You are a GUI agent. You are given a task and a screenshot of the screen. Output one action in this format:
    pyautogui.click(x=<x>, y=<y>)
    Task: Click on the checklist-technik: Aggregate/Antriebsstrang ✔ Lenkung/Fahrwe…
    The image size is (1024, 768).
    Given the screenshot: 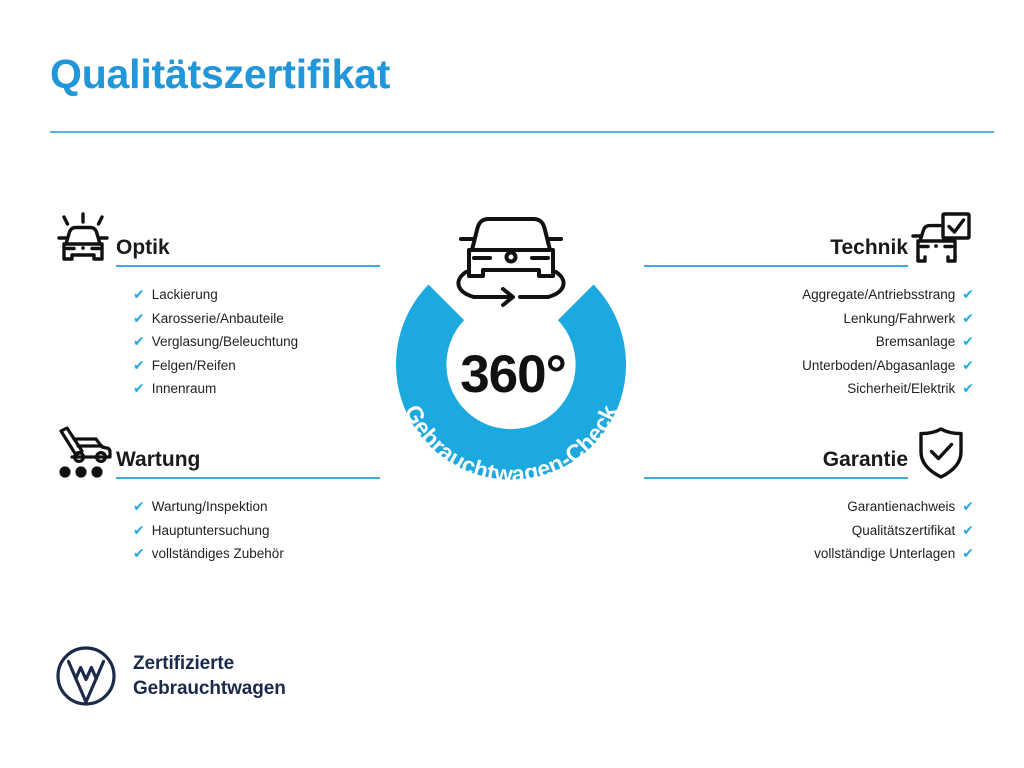 What is the action you would take?
    pyautogui.click(x=809, y=342)
    